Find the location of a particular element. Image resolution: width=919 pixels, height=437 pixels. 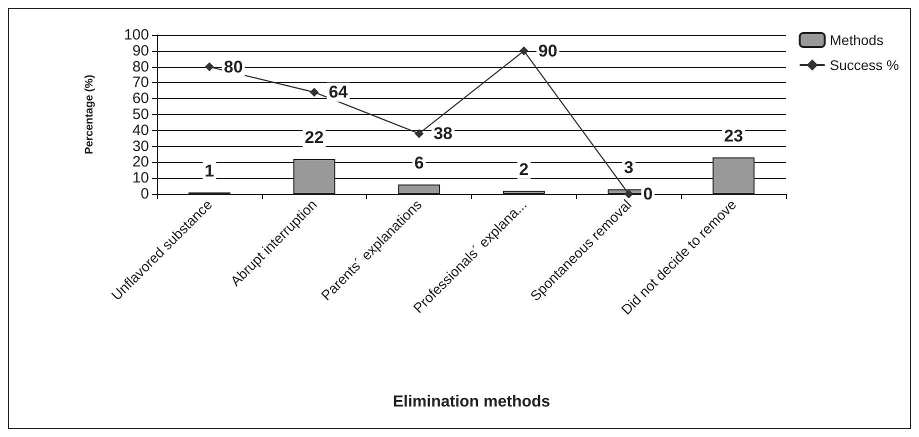

y-tick-label: 50 is located at coordinates (140, 114).